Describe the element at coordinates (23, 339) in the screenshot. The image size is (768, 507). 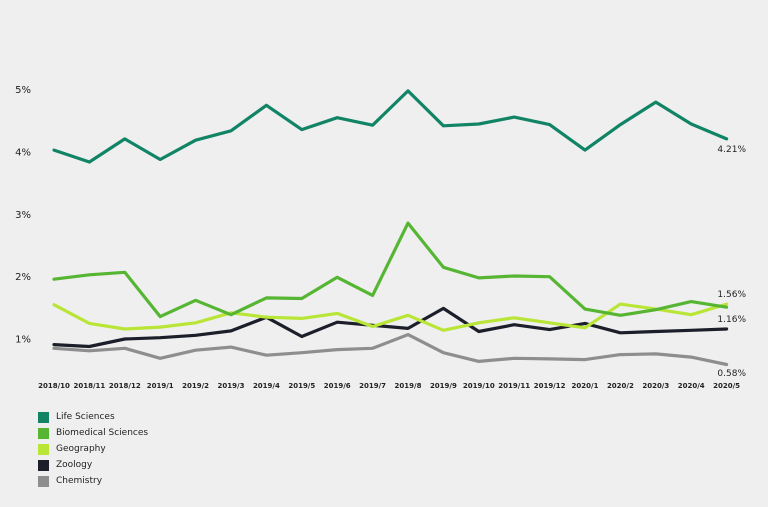
I see `y-tick-label: 1%` at that location.